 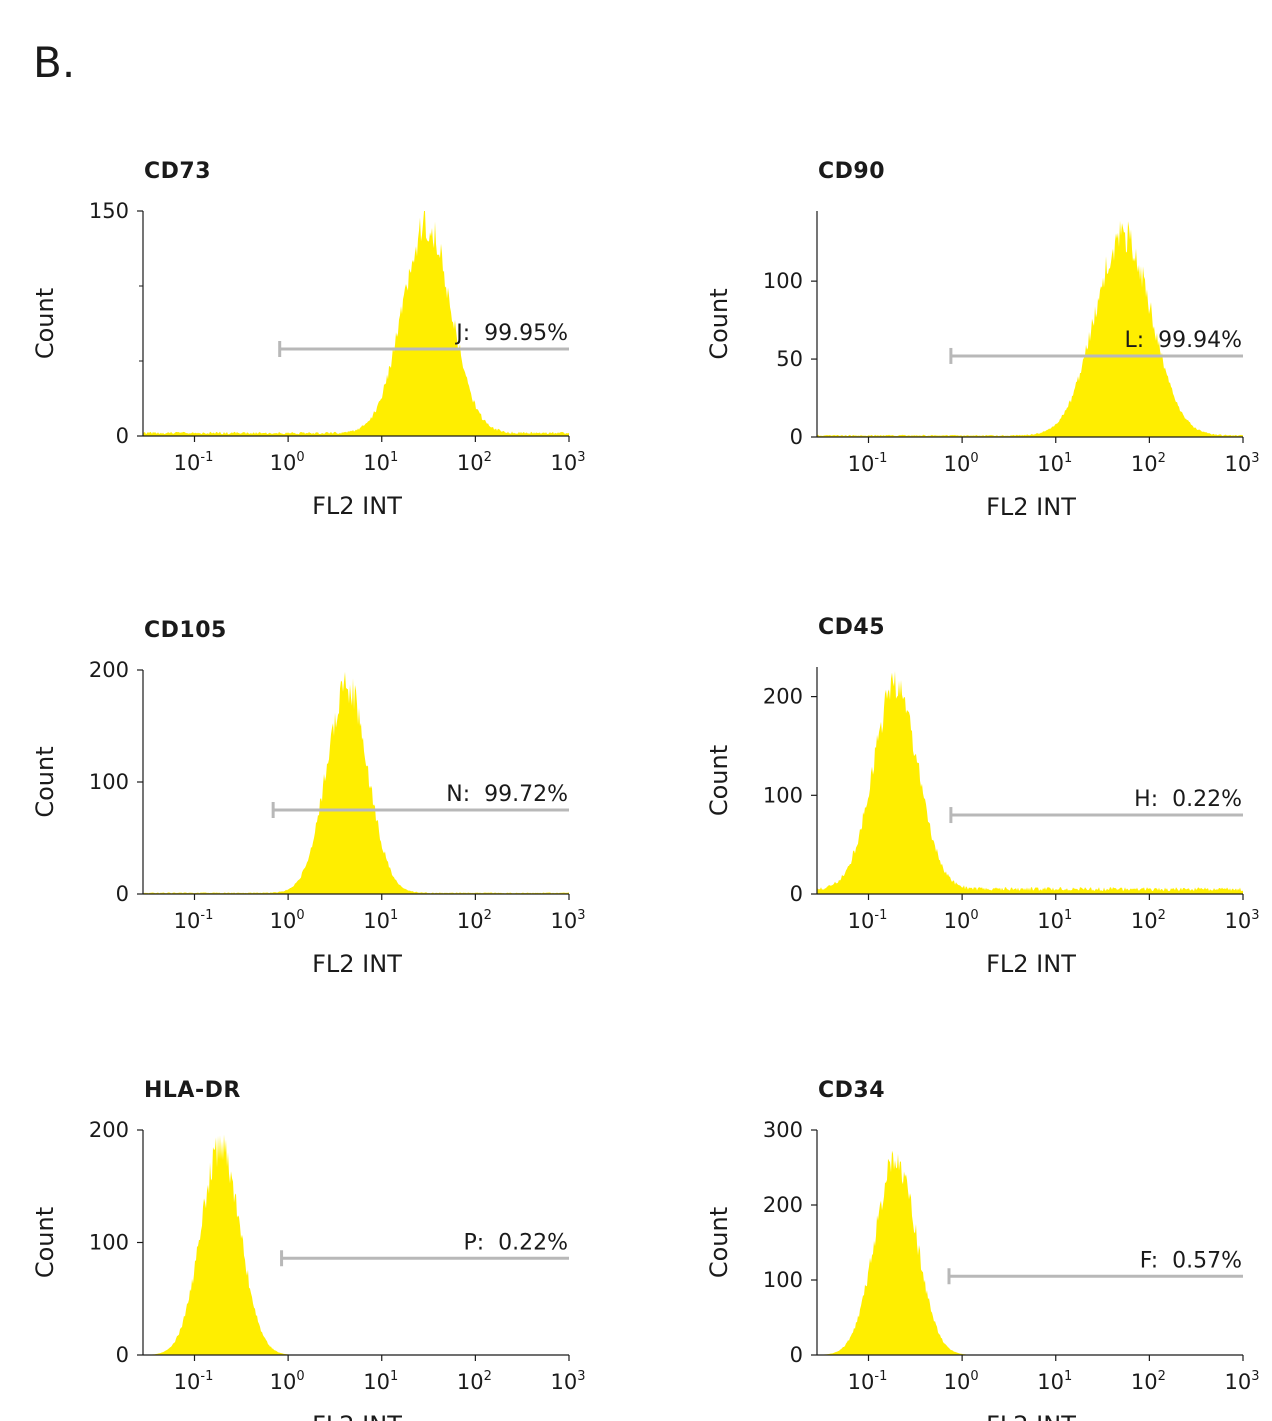 What do you see at coordinates (507, 794) in the screenshot?
I see `gate-label: N: 99.72%` at bounding box center [507, 794].